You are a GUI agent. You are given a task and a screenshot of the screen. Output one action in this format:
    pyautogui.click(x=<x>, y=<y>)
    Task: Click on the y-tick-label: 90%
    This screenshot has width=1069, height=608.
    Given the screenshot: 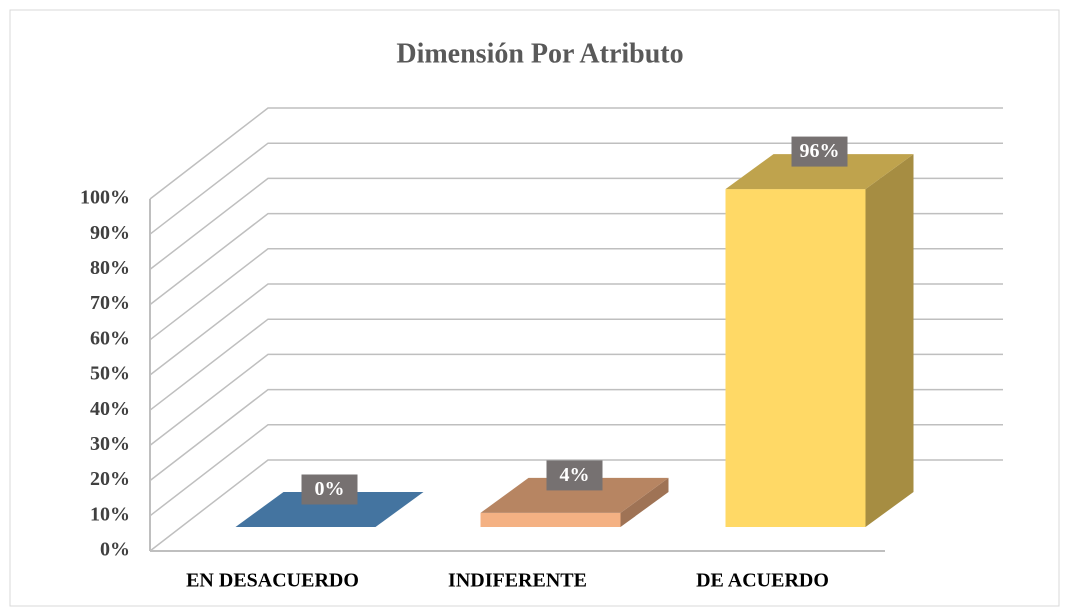 What is the action you would take?
    pyautogui.click(x=110, y=233)
    